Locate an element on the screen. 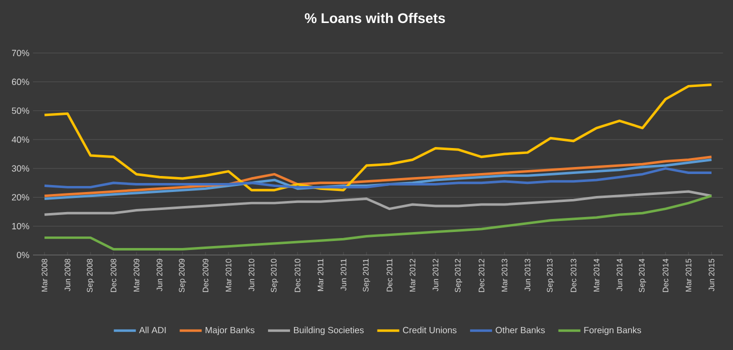 The image size is (733, 350). y-tick-label: 40% is located at coordinates (21, 139).